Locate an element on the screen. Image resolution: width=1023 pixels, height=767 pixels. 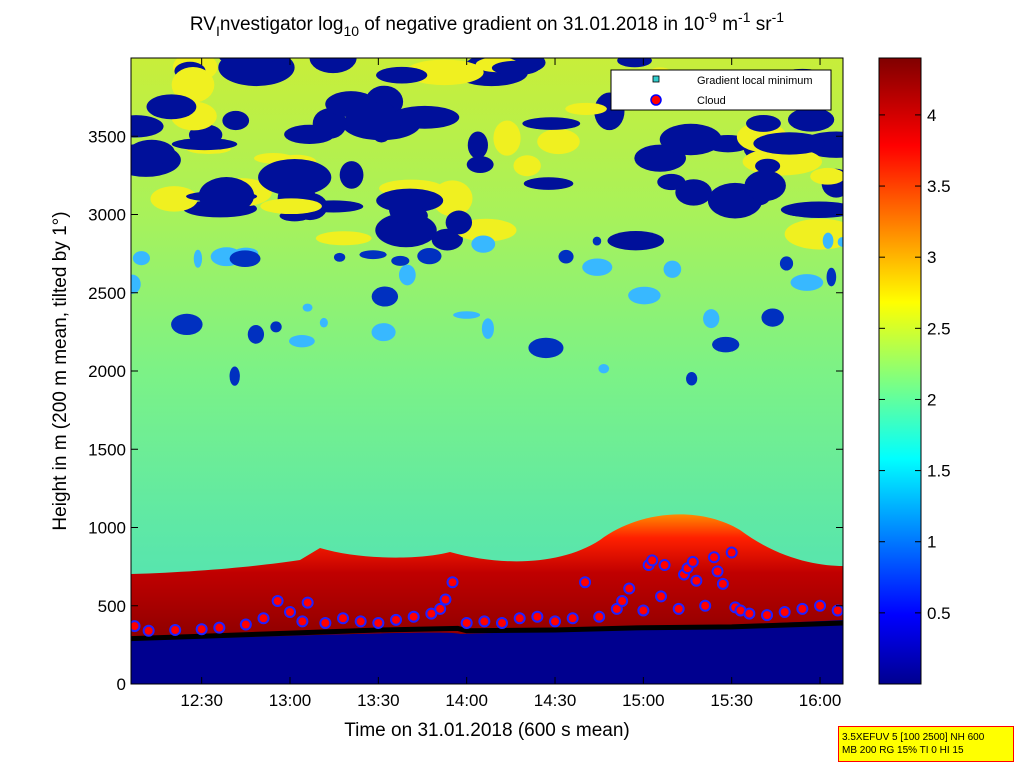
y-tick-label: 2500 is located at coordinates (107, 293).